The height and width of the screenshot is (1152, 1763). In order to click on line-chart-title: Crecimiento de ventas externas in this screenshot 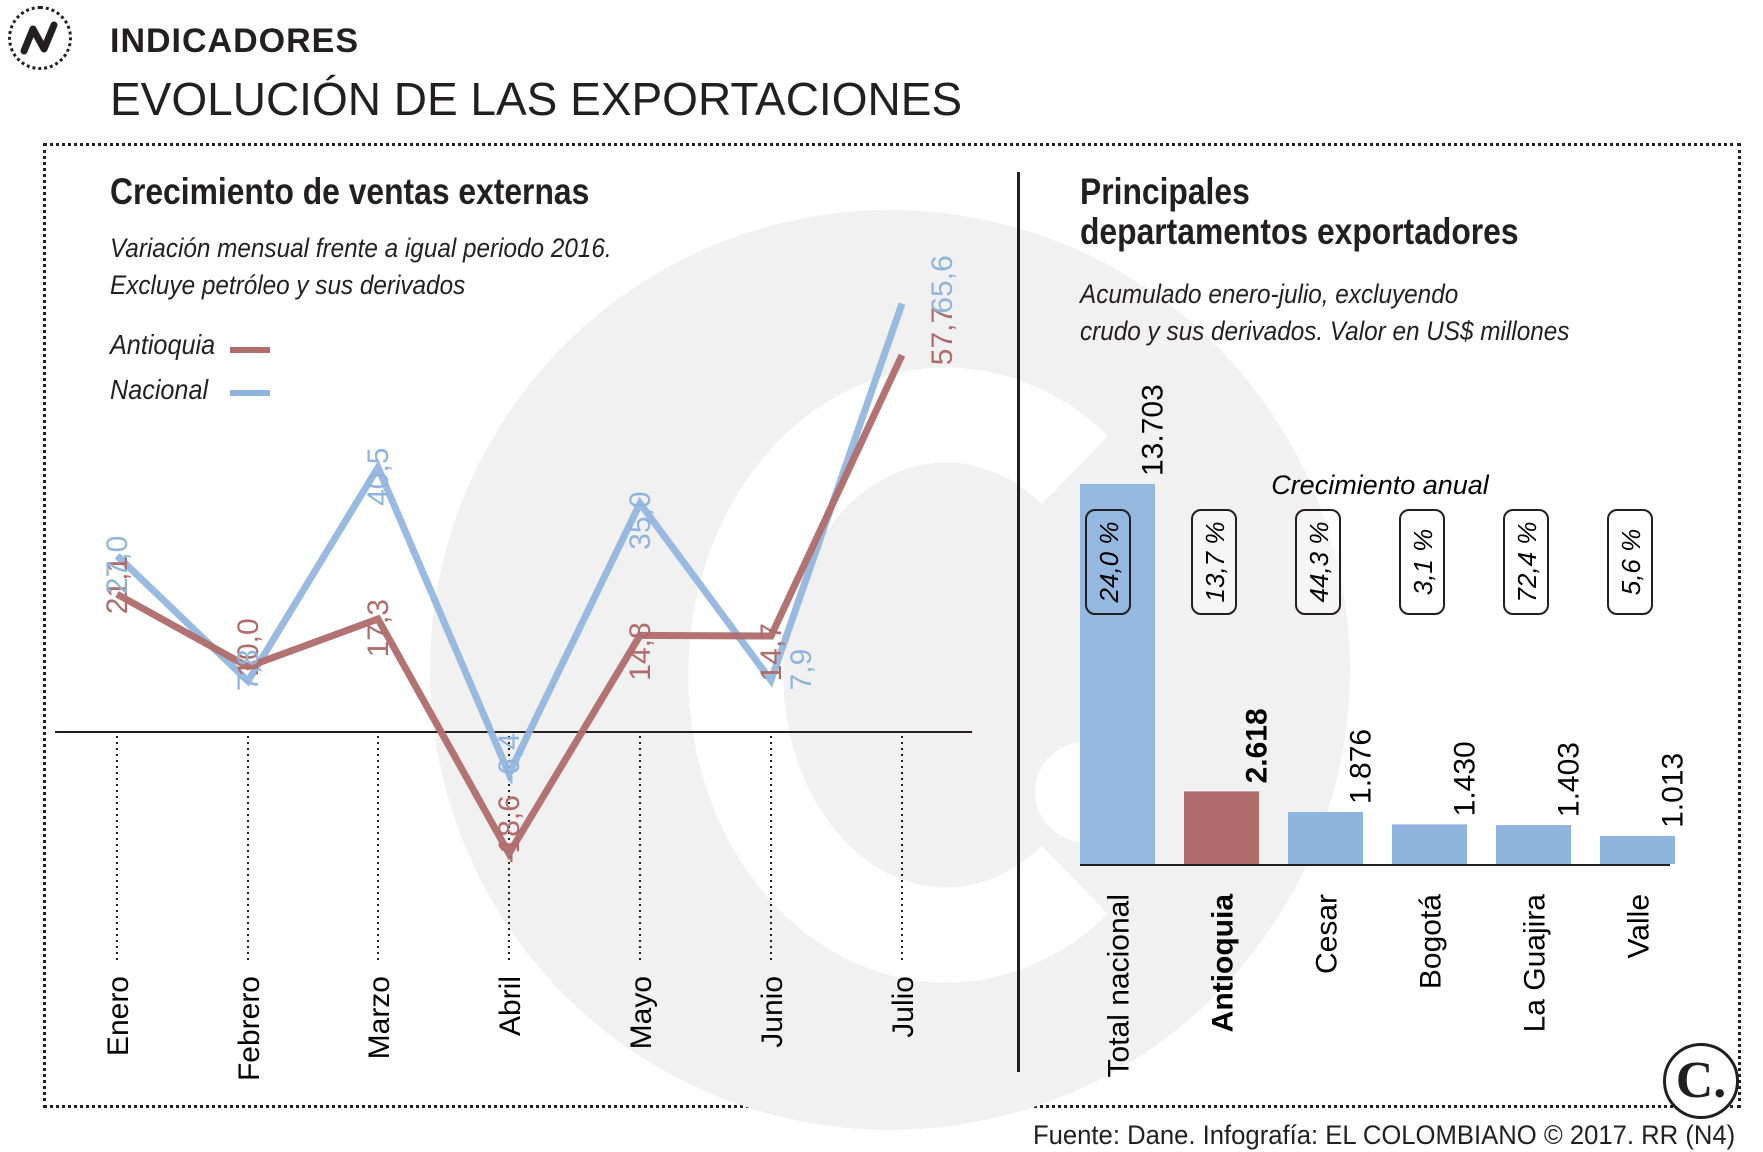, I will do `click(350, 191)`.